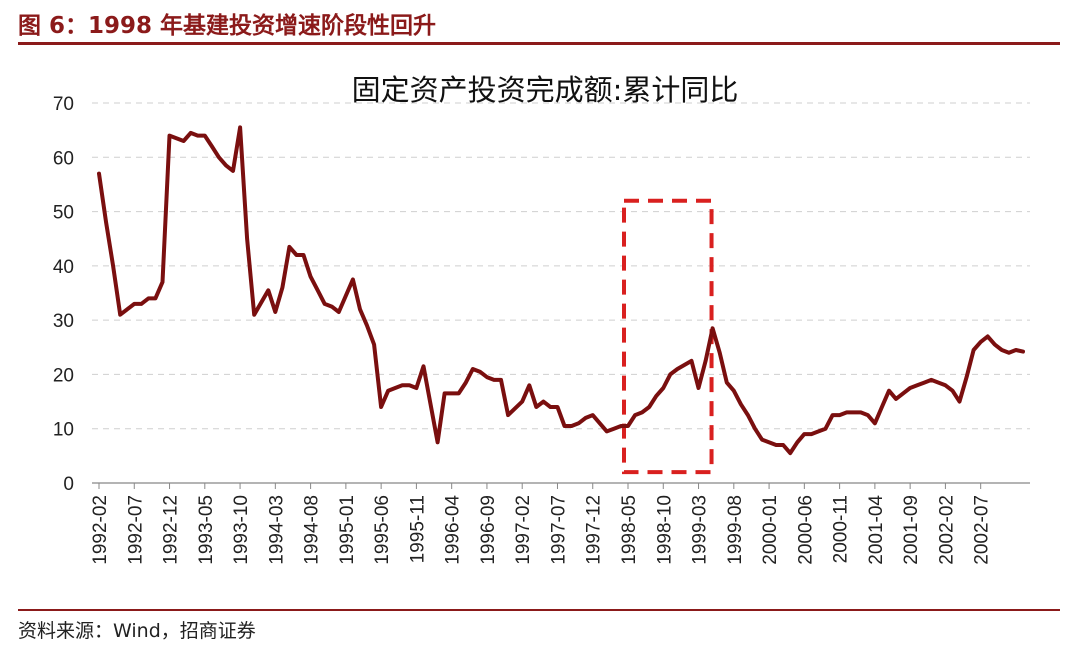  Describe the element at coordinates (770, 530) in the screenshot. I see `x-tick-label: 2000-01` at that location.